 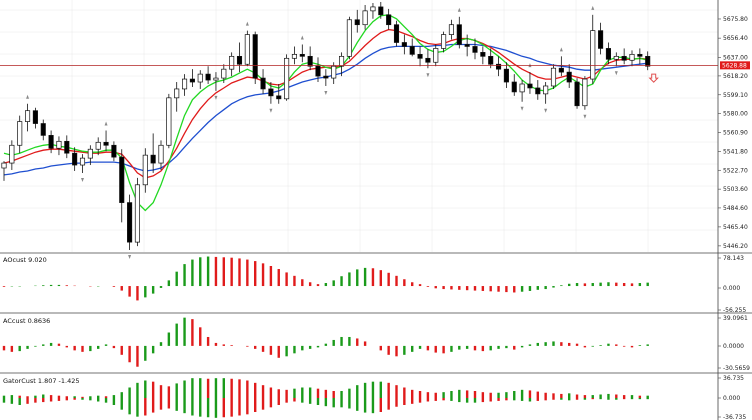 What do you see at coordinates (736, 368) in the screenshot?
I see `ac-axis-label: -30.5659` at bounding box center [736, 368].